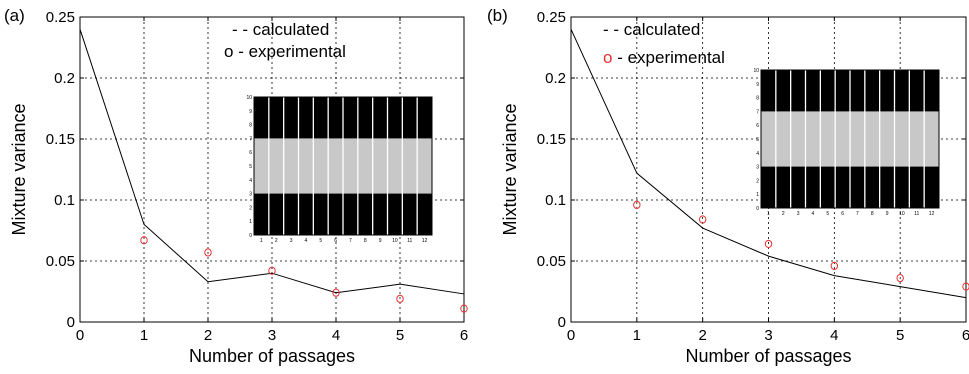 The width and height of the screenshot is (969, 374). What do you see at coordinates (228, 51) in the screenshot?
I see `legend-marker: o` at bounding box center [228, 51].